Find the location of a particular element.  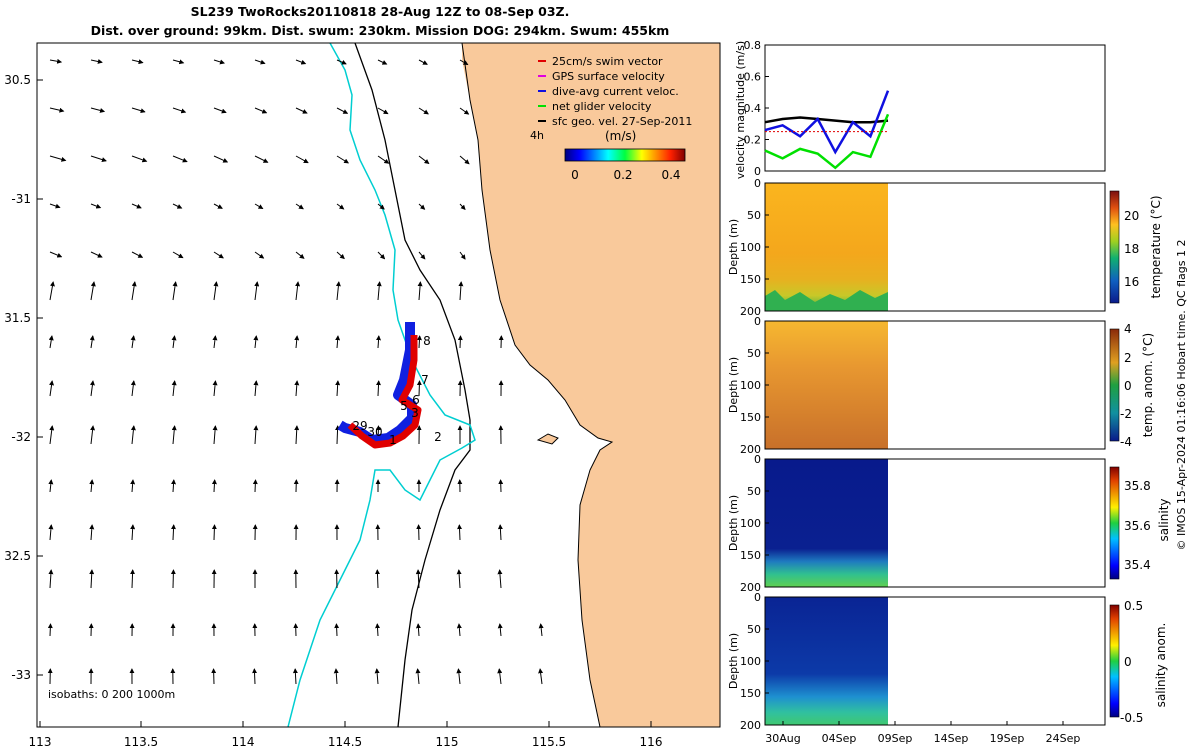

depth-tick-label: 50 is located at coordinates (754, 491).